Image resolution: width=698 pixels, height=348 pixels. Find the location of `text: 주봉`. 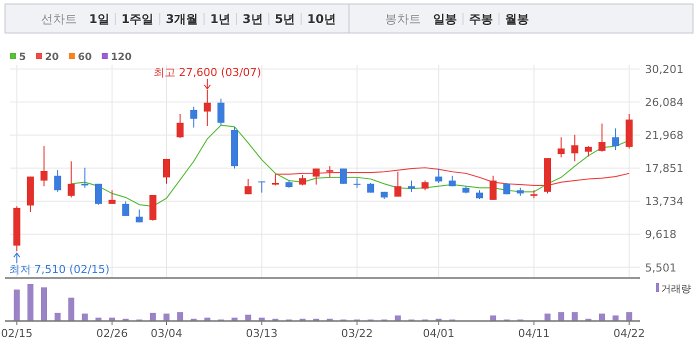

text: 주봉 is located at coordinates (481, 19).